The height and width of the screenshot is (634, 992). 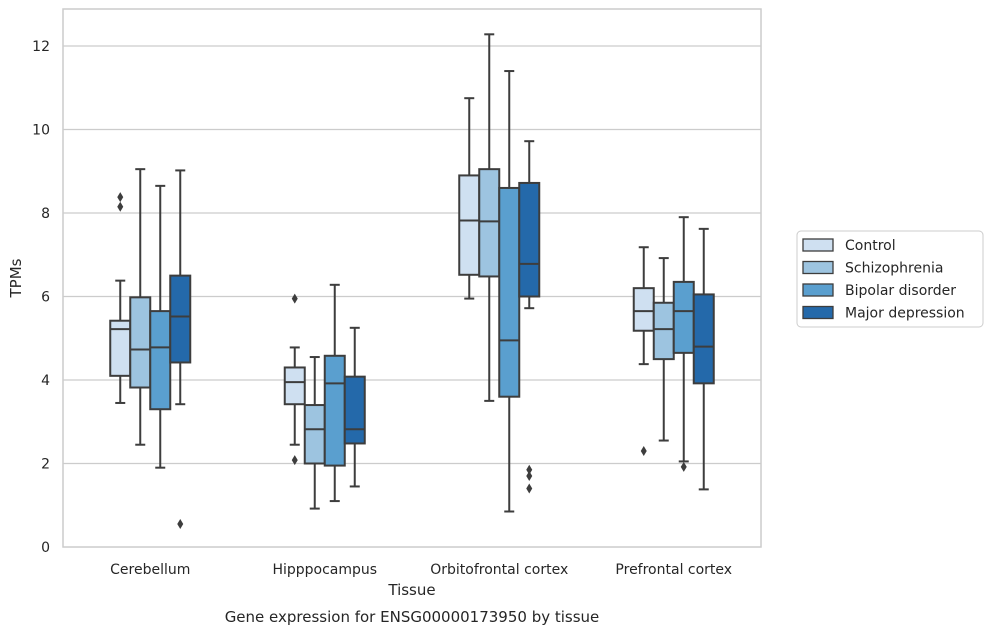 What do you see at coordinates (16, 278) in the screenshot?
I see `y-axis-label: TPMs` at bounding box center [16, 278].